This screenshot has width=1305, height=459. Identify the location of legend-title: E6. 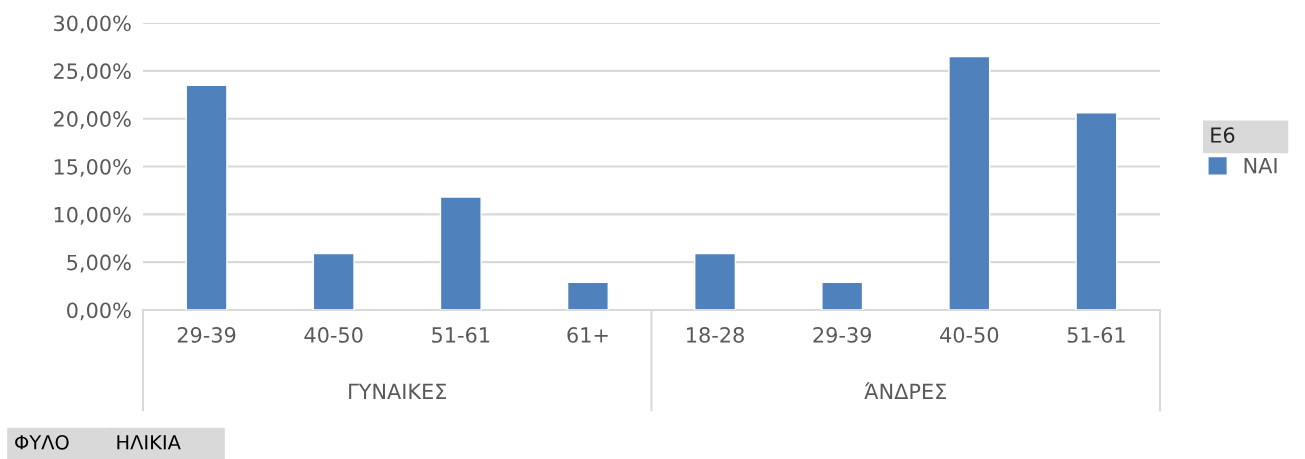
(1223, 135).